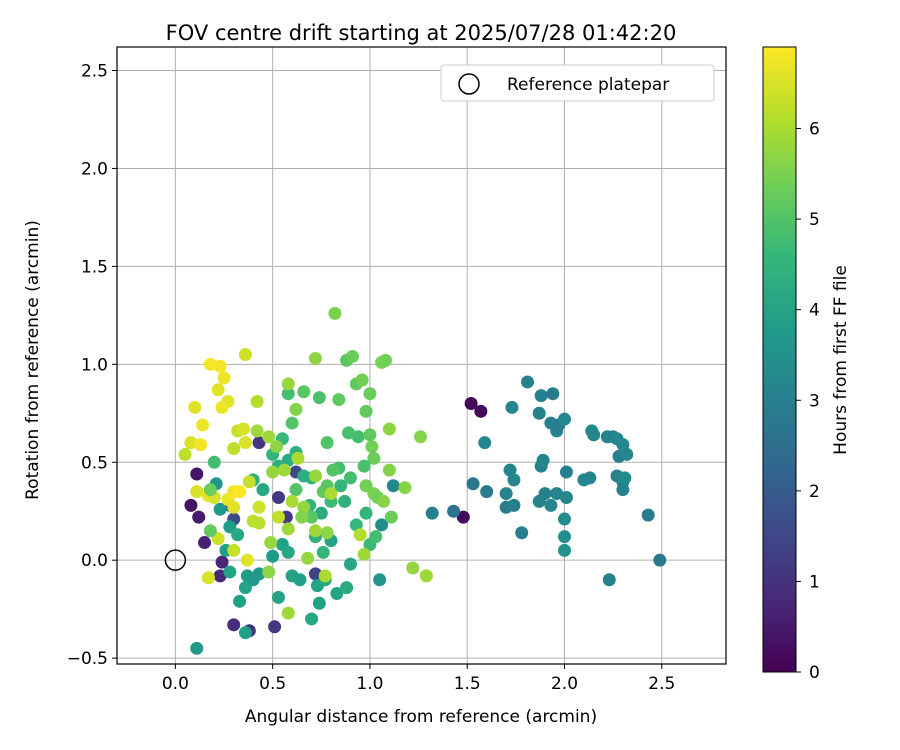 This screenshot has height=750, width=900. I want to click on legend-box, so click(577, 83).